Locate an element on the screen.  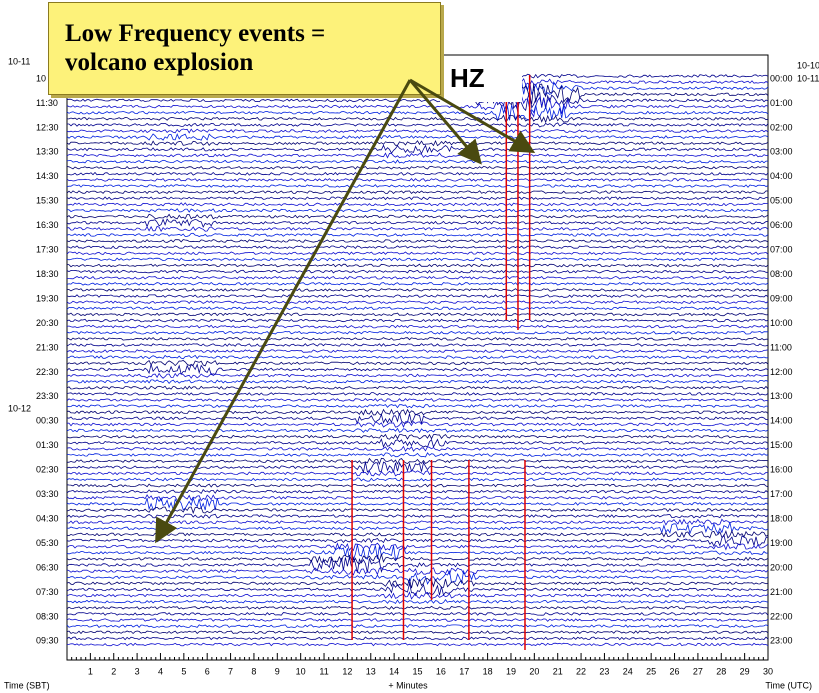
right-time: 10:00 is located at coordinates (781, 323).